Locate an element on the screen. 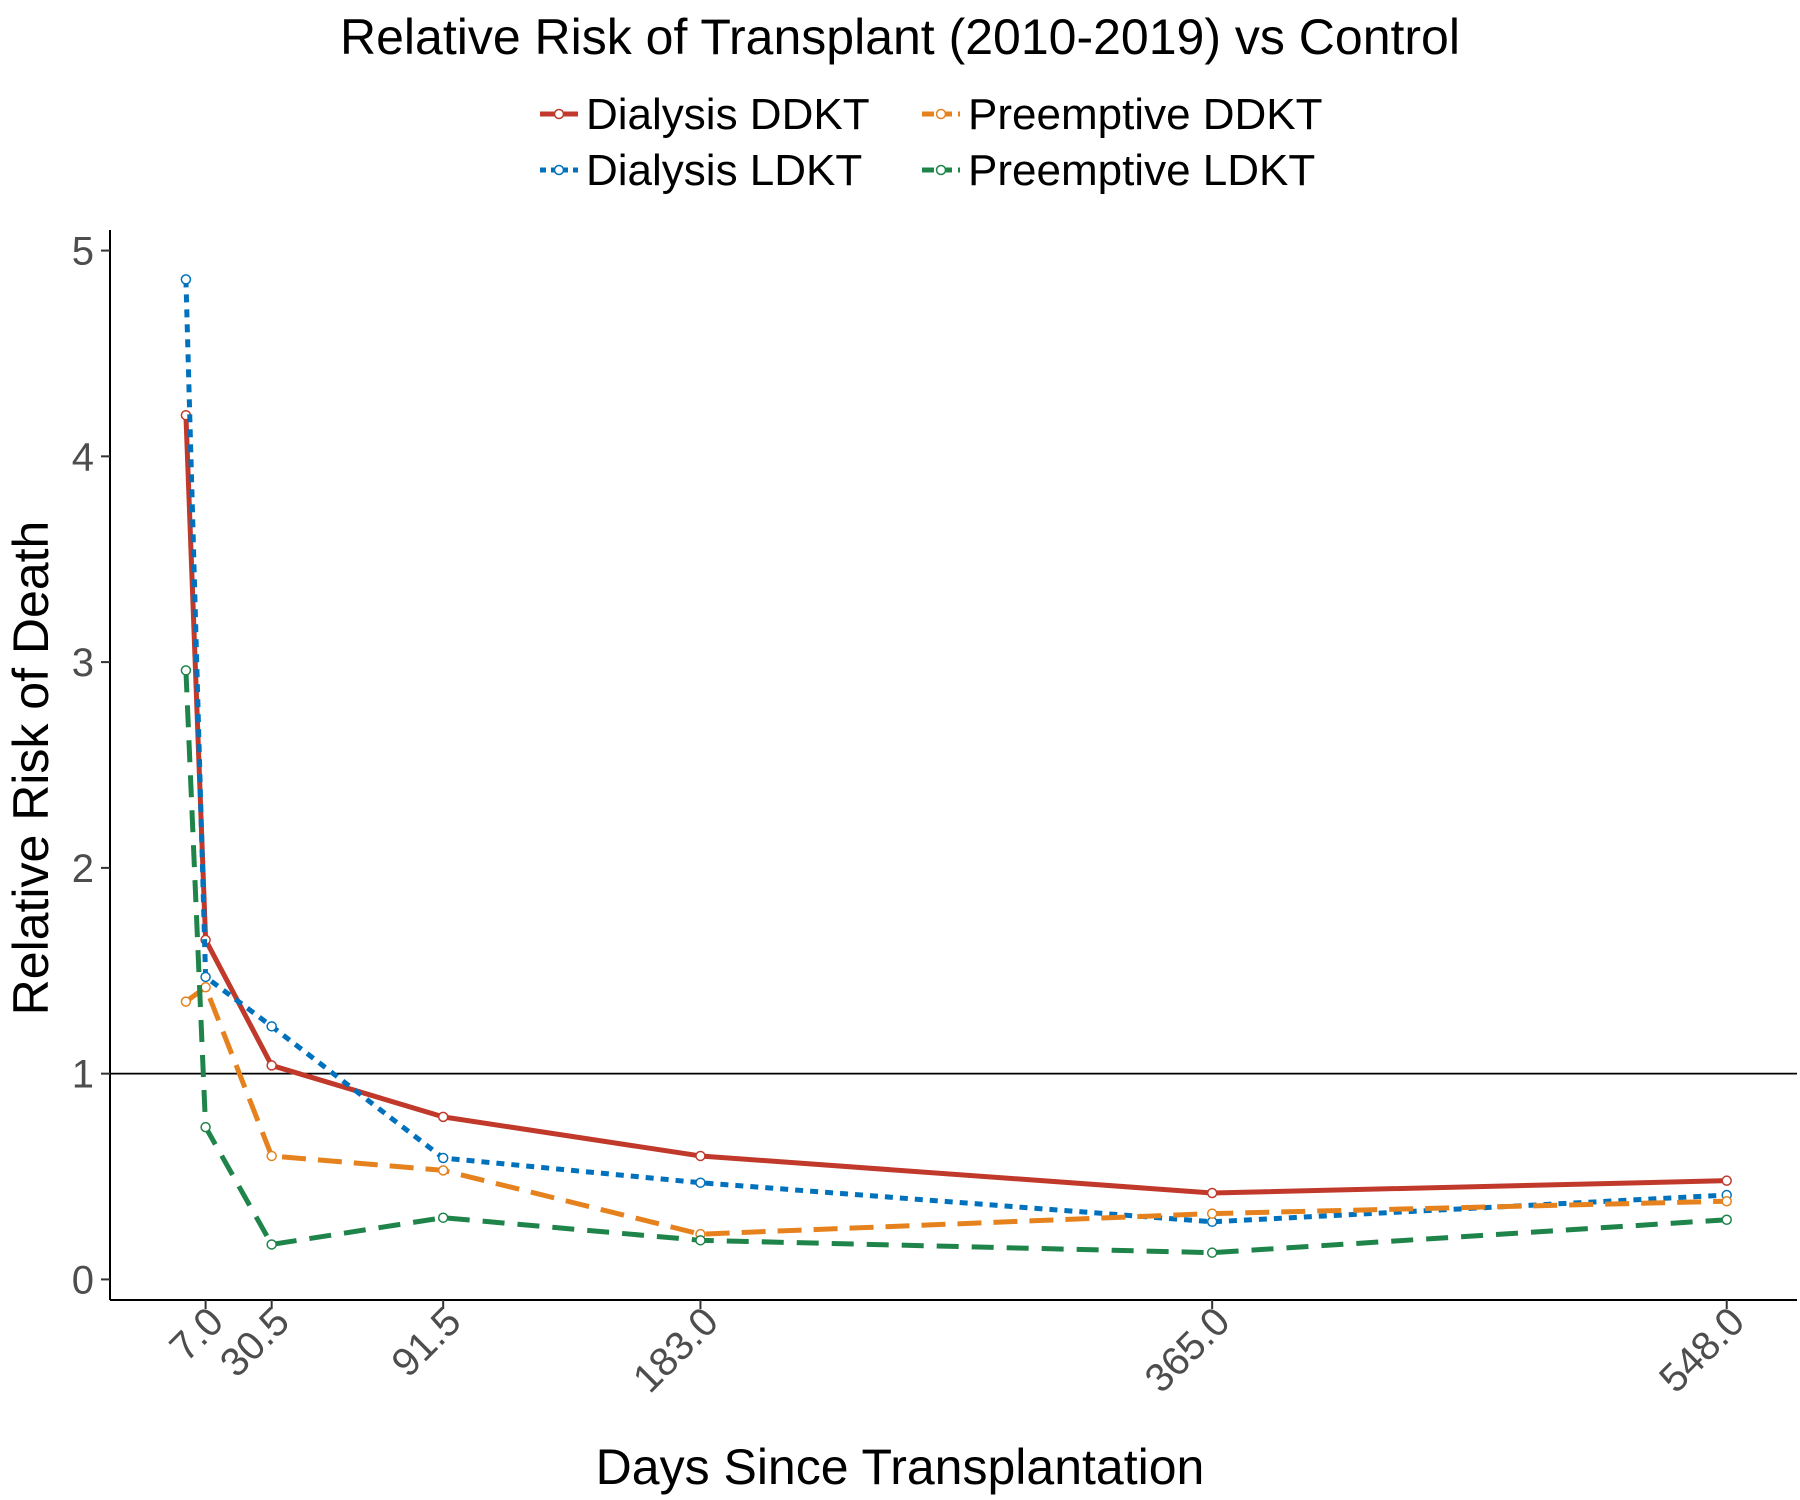 The height and width of the screenshot is (1500, 1800). legend-label: Preemptive LDKT is located at coordinates (1141, 170).